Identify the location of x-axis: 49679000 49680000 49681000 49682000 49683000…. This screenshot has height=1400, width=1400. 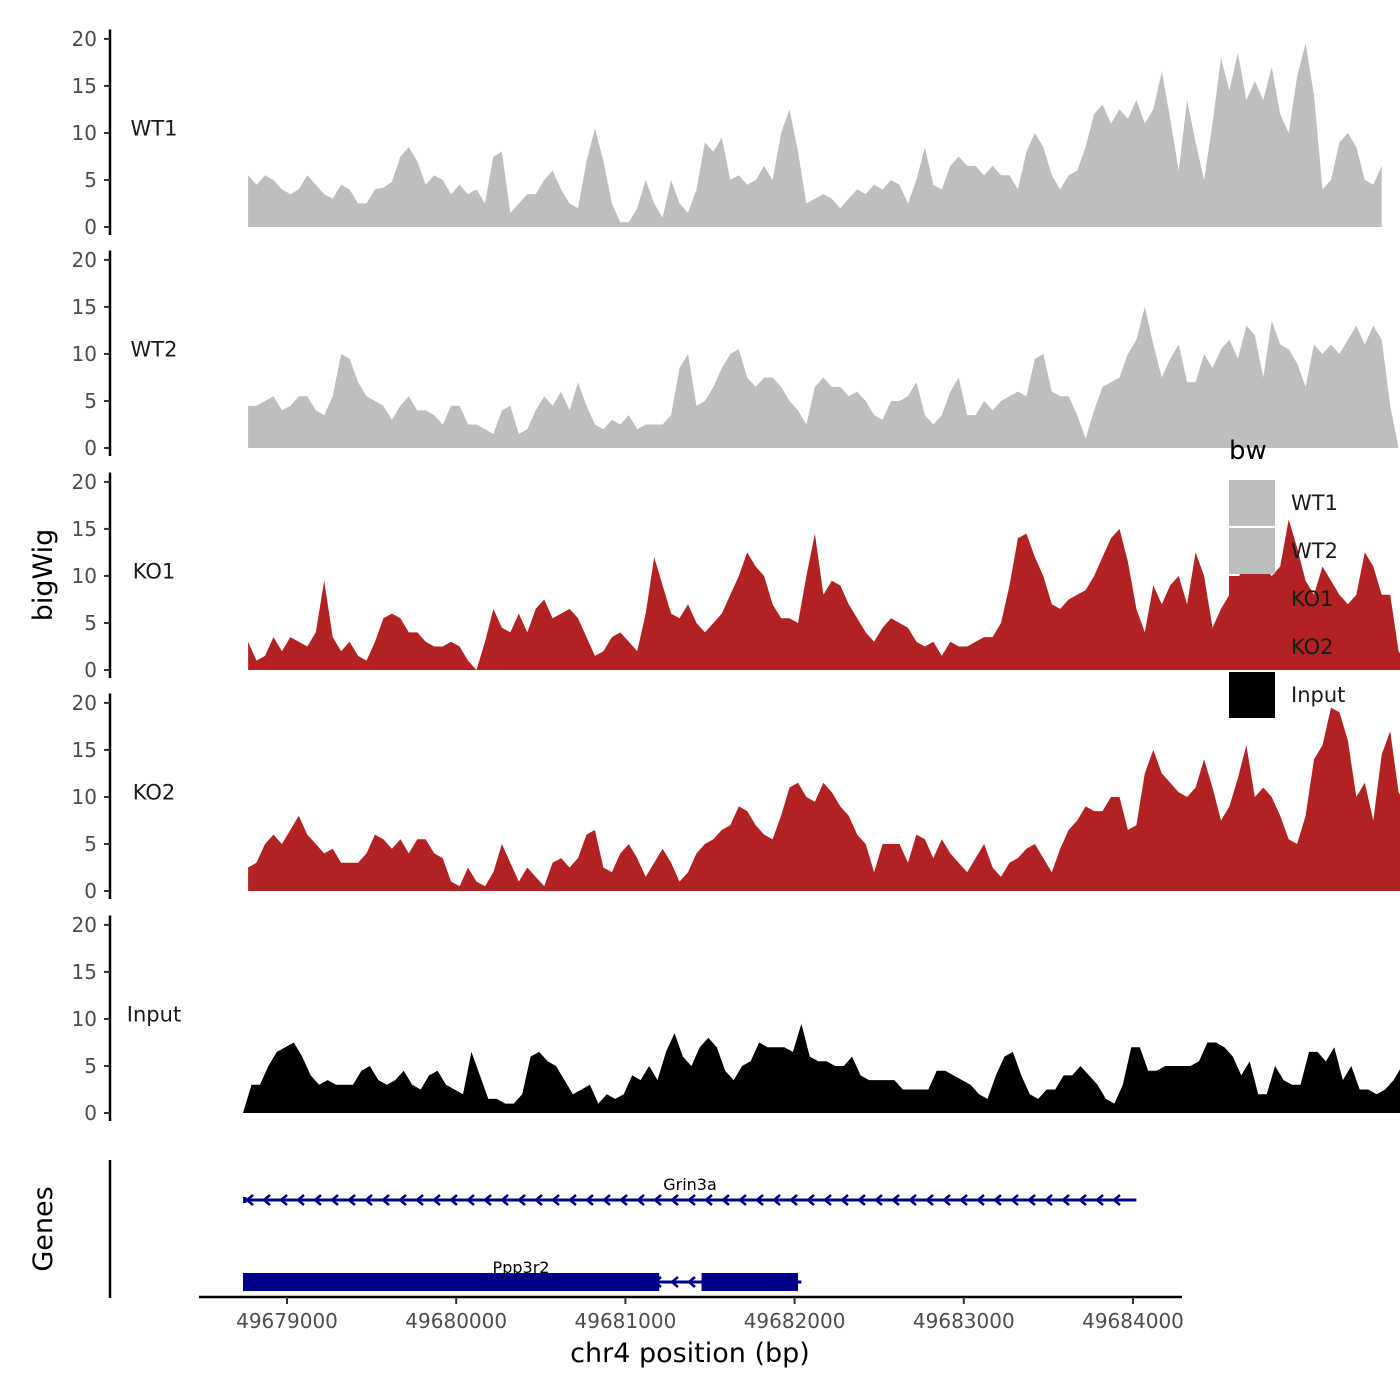
(691, 1314).